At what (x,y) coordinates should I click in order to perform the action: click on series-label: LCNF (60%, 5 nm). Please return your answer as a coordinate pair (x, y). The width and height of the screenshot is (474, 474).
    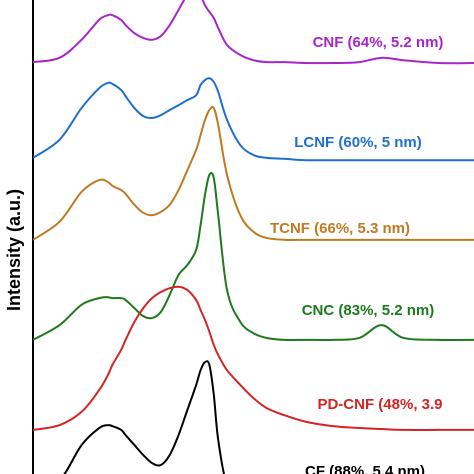
    Looking at the image, I should click on (358, 142).